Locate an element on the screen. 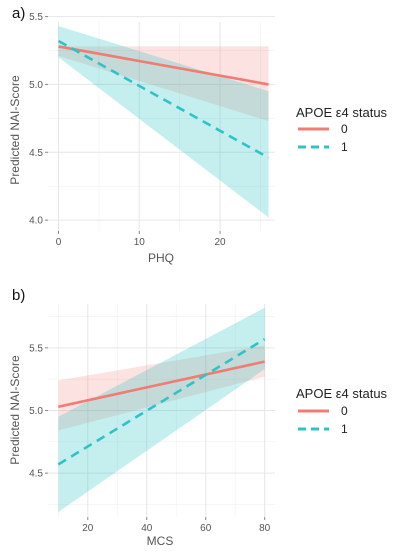 The image size is (404, 555). legend-a-title: APOE ε4 status is located at coordinates (342, 112).